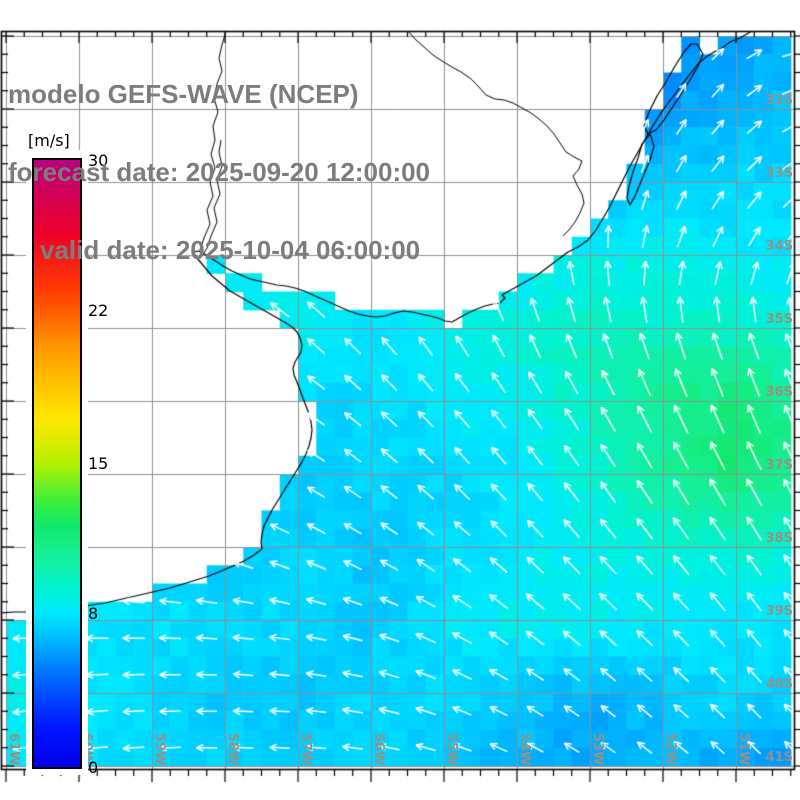  I want to click on lon-label: 57W, so click(305, 749).